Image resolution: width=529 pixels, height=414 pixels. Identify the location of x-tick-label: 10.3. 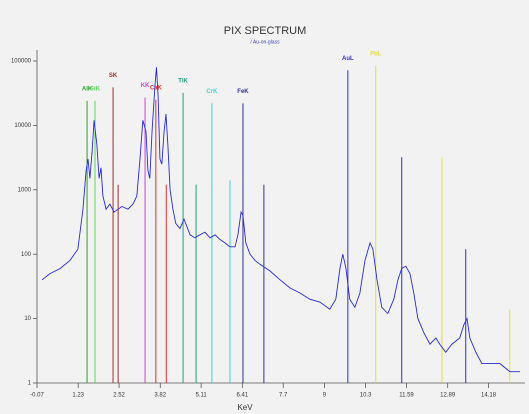
(366, 396).